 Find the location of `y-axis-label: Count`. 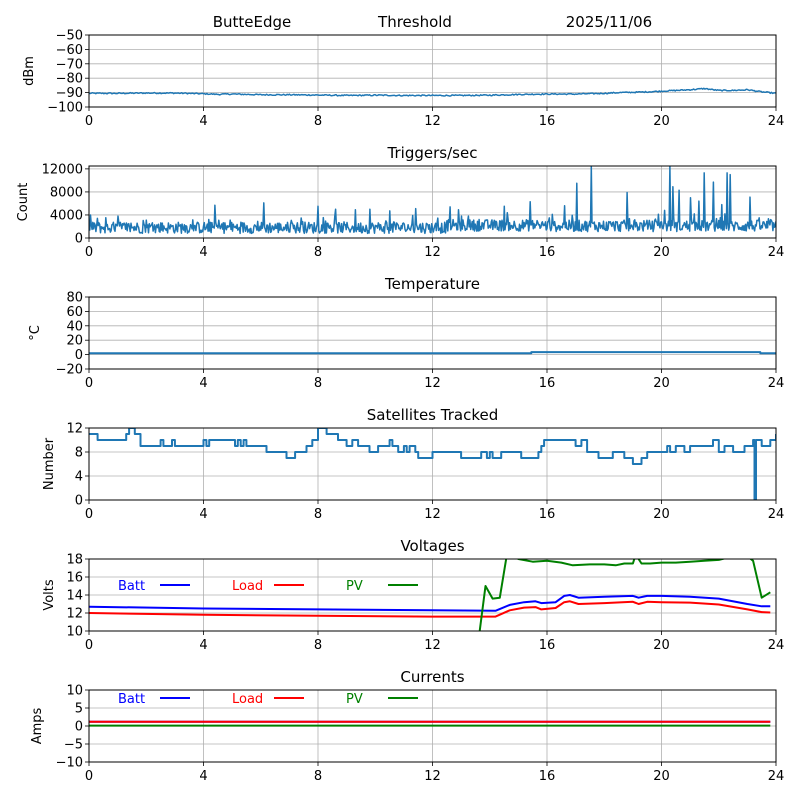

y-axis-label: Count is located at coordinates (23, 202).